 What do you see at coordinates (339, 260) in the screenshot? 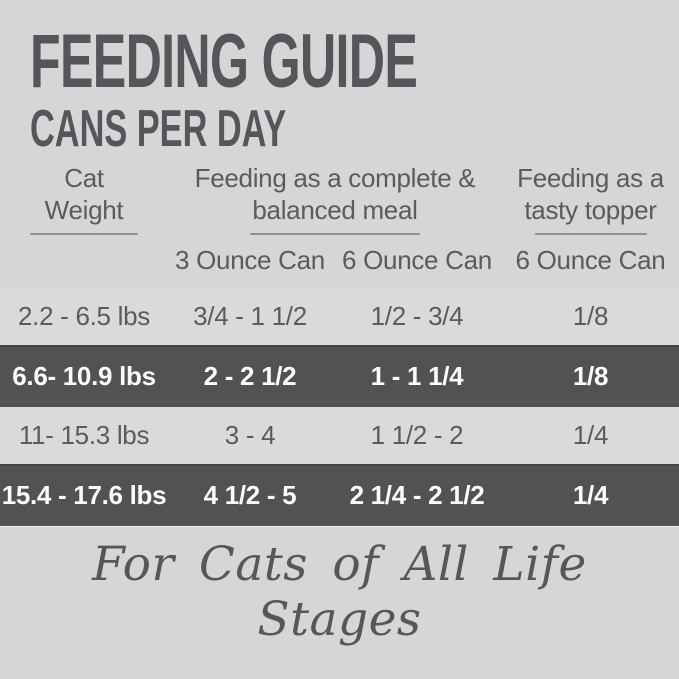
I see `table-subcolumn-headers: 3 Ounce Can 6 Ounce Can 6 Ounce Can` at bounding box center [339, 260].